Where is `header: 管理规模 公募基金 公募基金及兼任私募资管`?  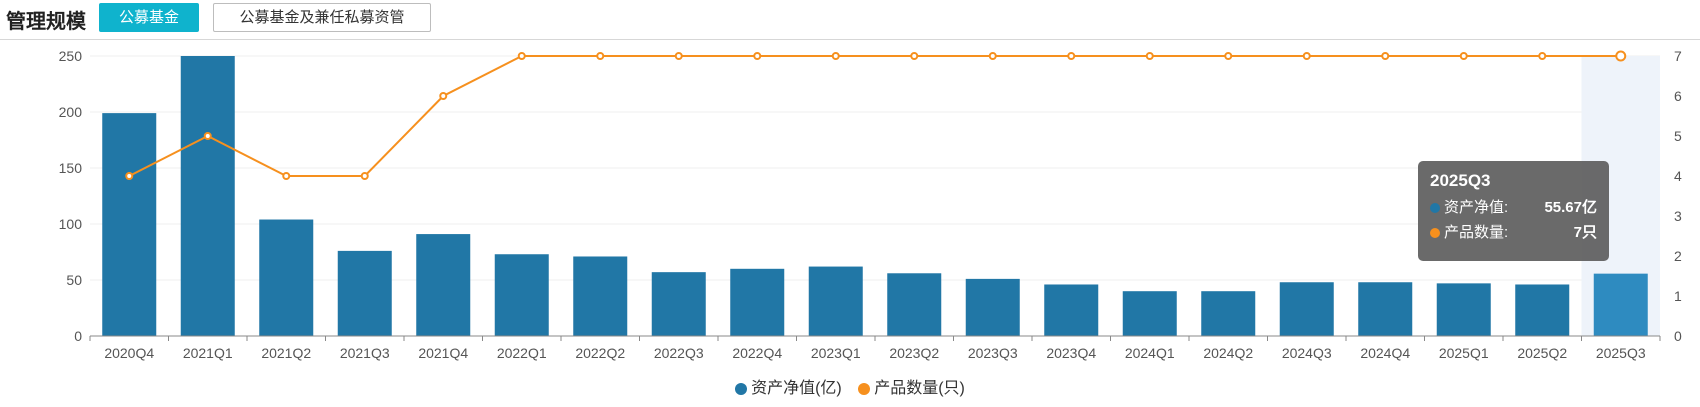
header: 管理规模 公募基金 公募基金及兼任私募资管 is located at coordinates (850, 20).